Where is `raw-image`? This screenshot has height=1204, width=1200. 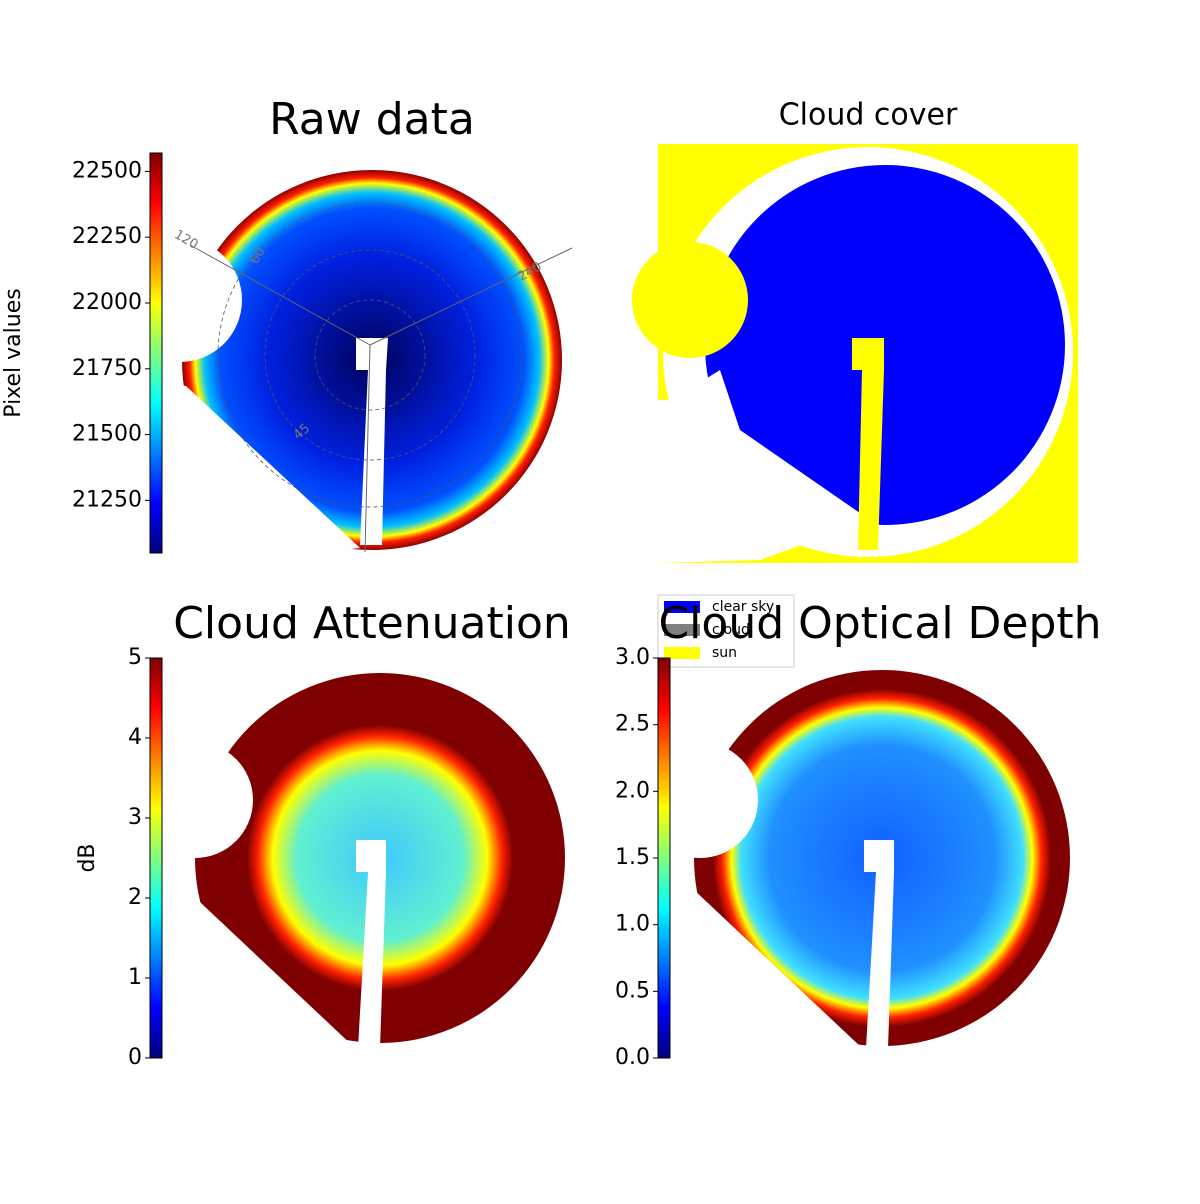
raw-image is located at coordinates (345, 370).